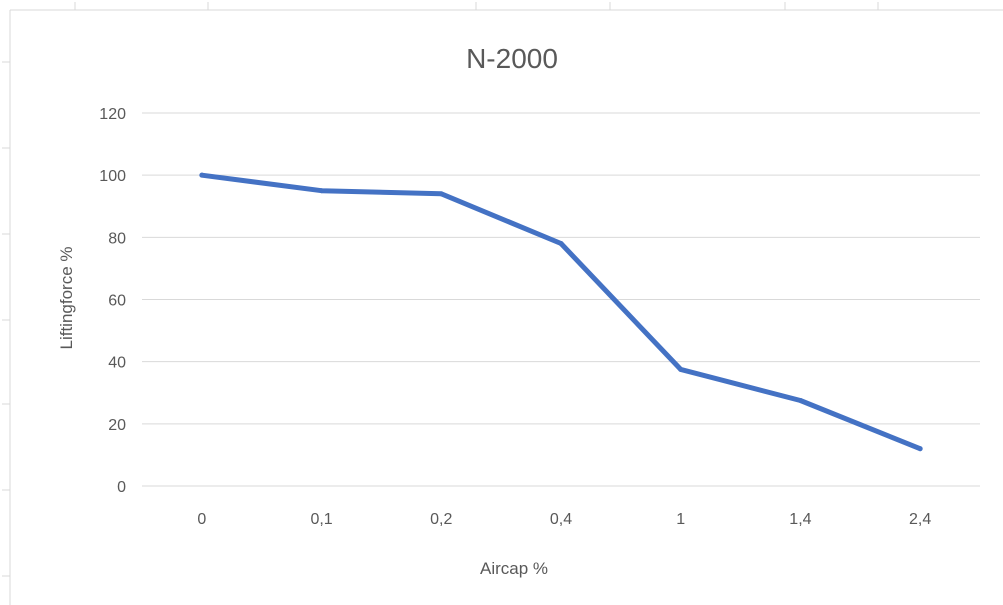 The image size is (1003, 605). I want to click on y-tick-label: 0, so click(121, 487).